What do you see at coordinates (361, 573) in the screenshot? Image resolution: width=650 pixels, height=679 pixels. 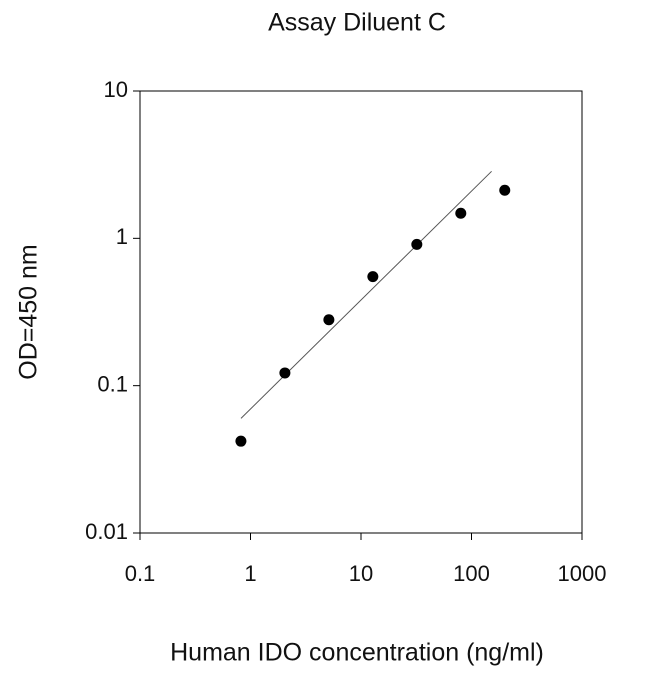 I see `x-tick-label: 10` at bounding box center [361, 573].